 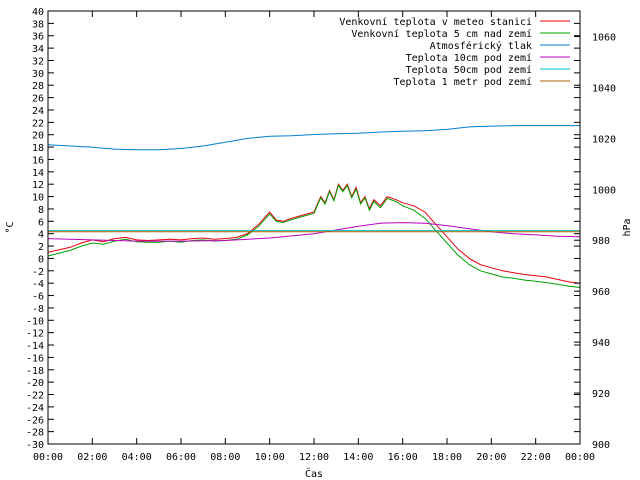 I want to click on y-tick-label: -30, so click(x=35, y=445).